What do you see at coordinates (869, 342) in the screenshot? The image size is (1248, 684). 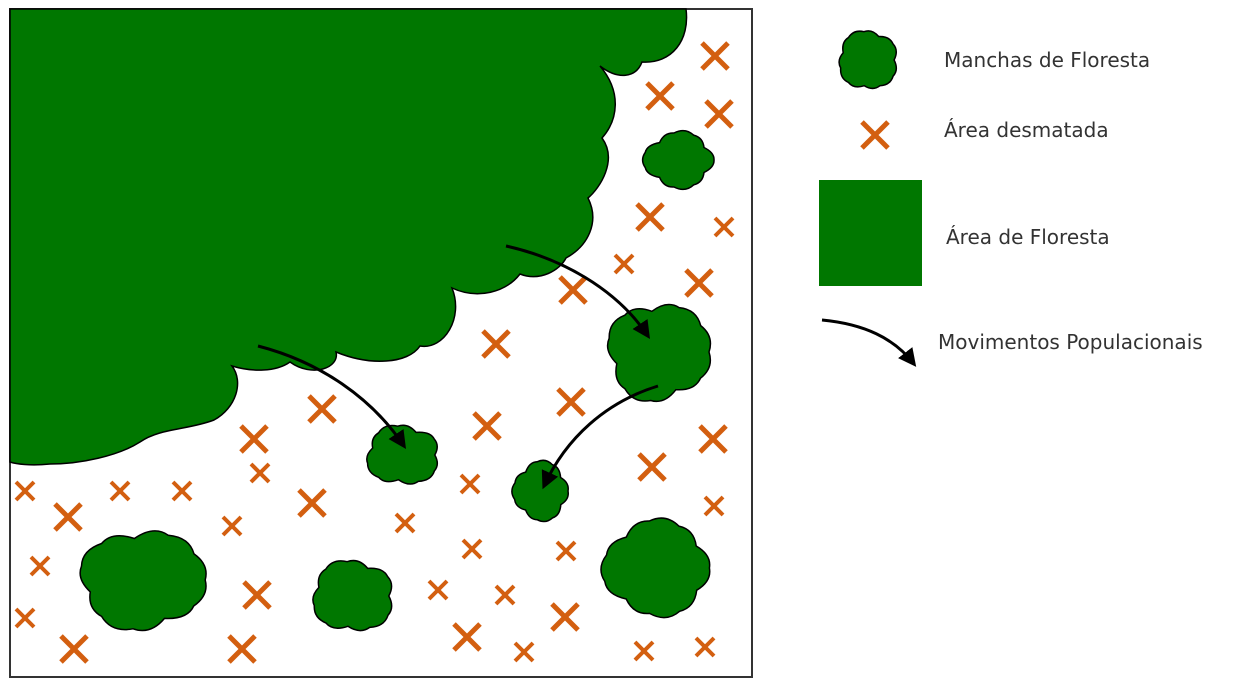 I see `movement-arrow-icon` at bounding box center [869, 342].